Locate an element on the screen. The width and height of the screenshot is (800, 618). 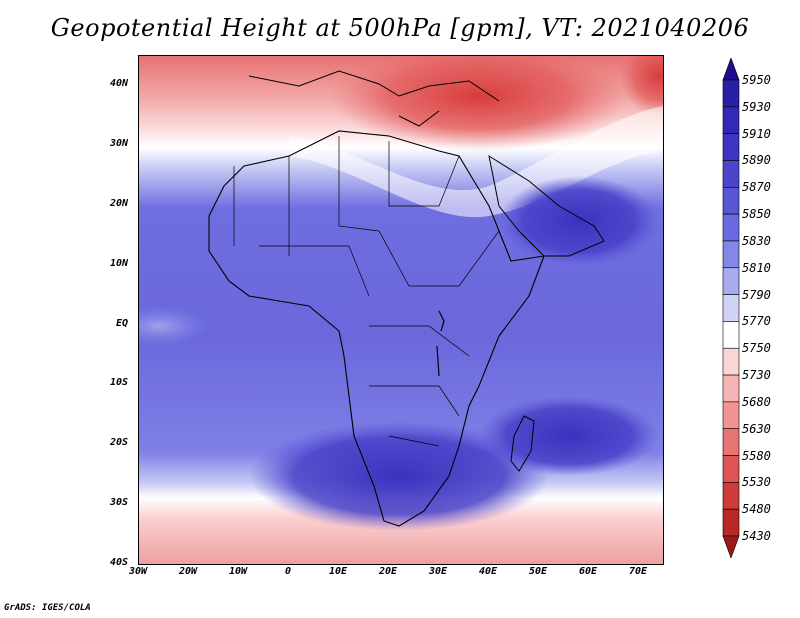
lat-label-20s: 20S is located at coordinates (118, 442).